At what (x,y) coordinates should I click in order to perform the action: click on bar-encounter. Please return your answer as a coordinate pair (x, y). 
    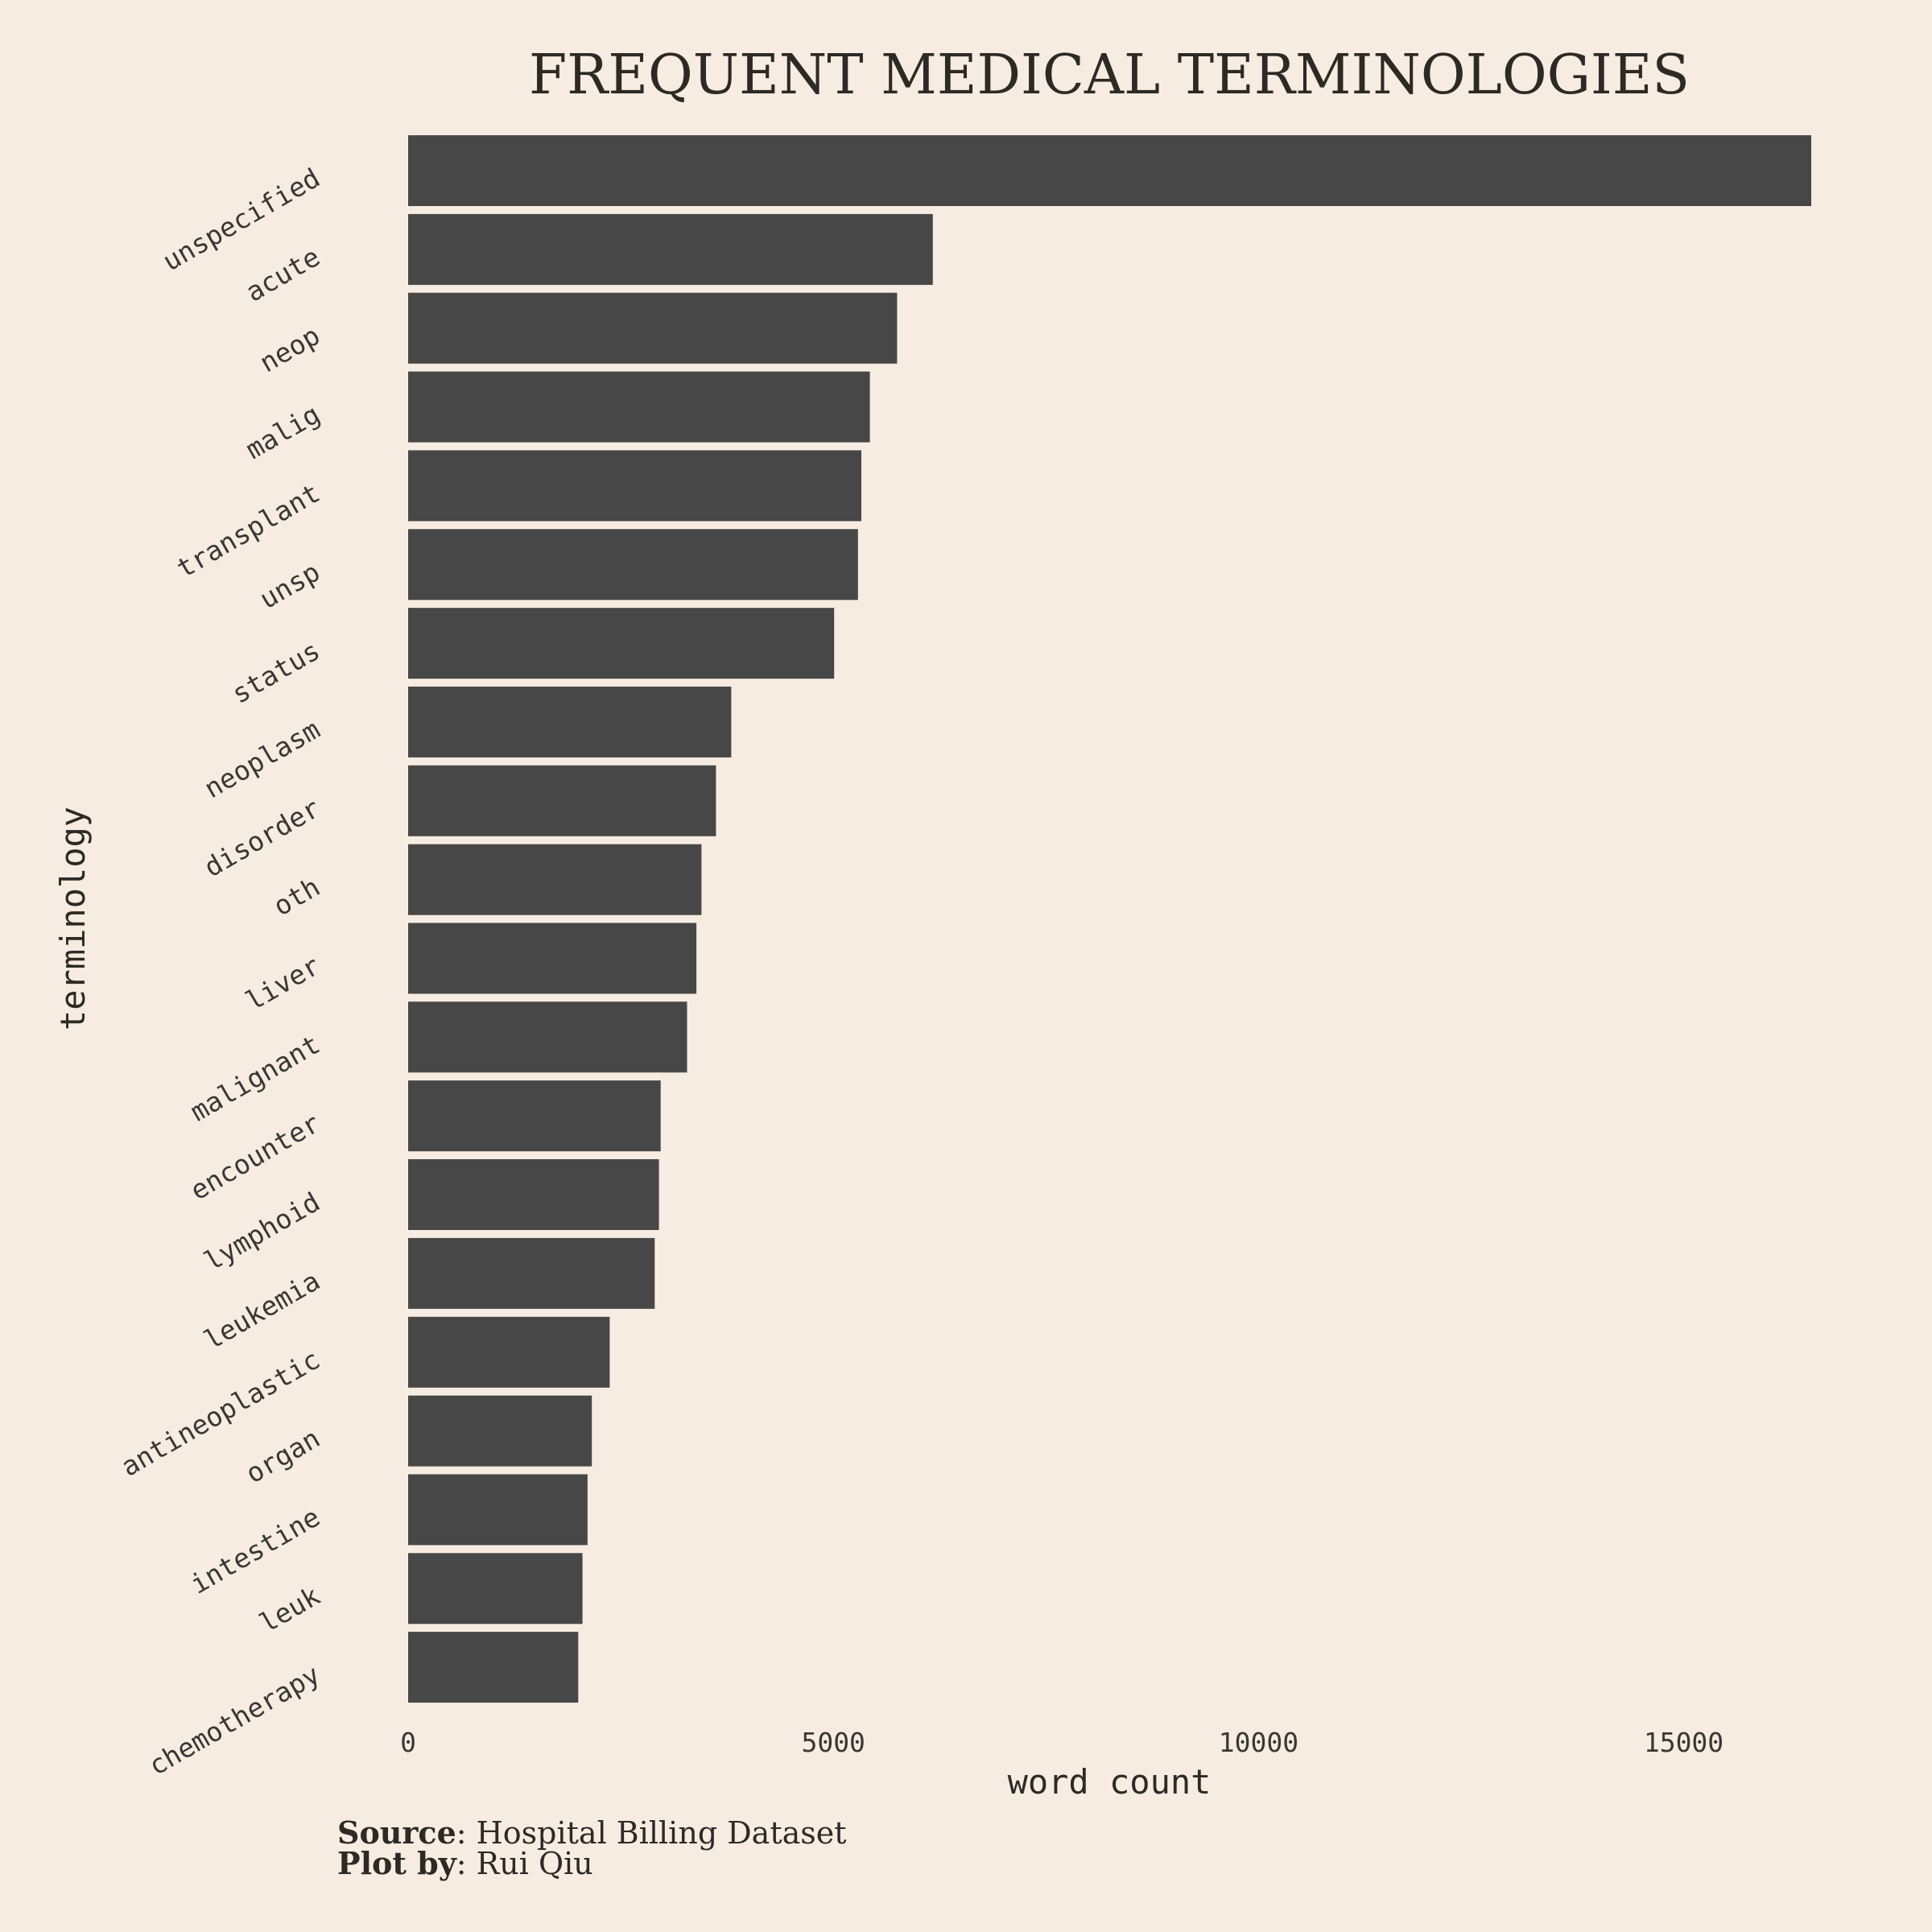
    Looking at the image, I should click on (534, 1116).